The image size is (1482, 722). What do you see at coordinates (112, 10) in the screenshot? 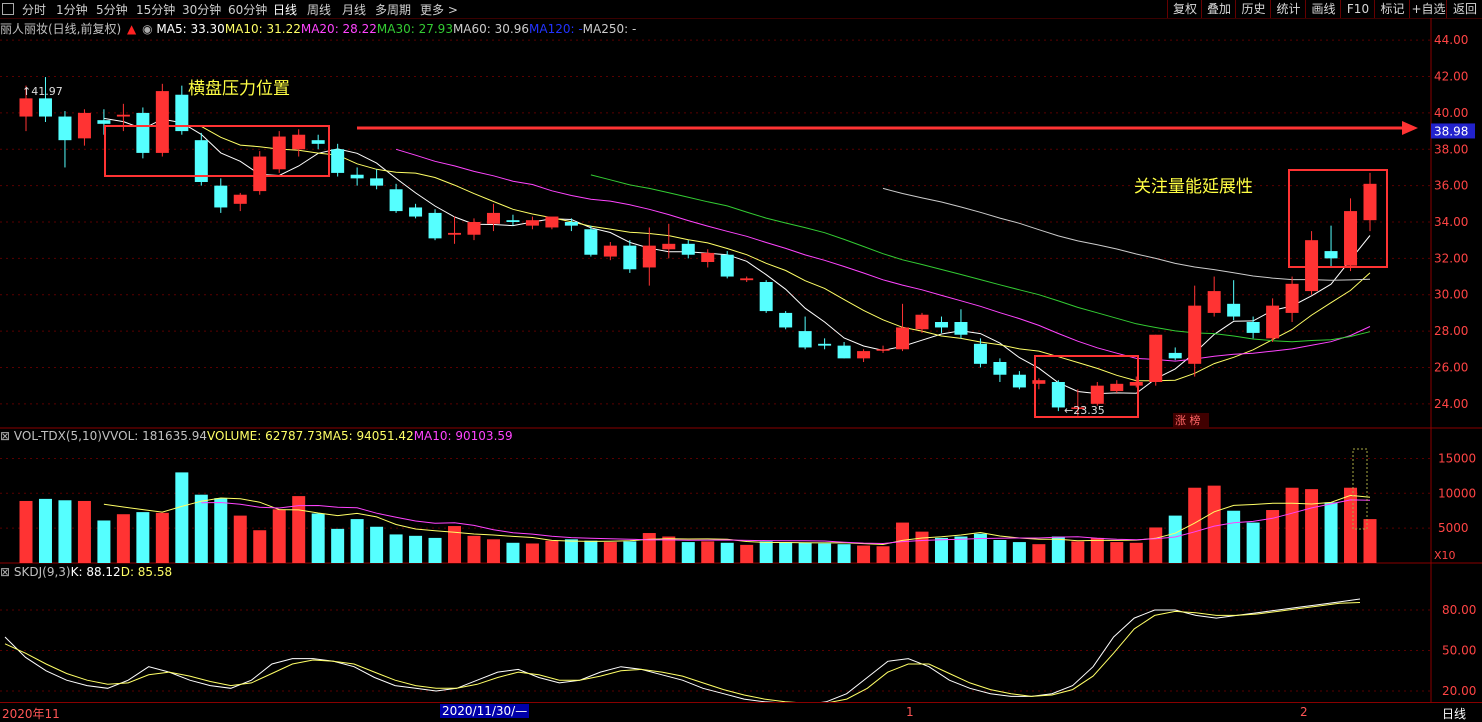
I see `period-tab: 5分钟` at bounding box center [112, 10].